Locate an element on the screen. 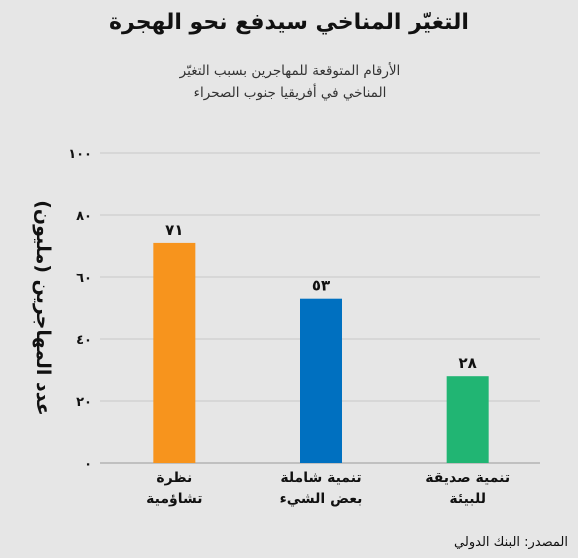  y-tick-label: ١٠٠ is located at coordinates (80, 154).